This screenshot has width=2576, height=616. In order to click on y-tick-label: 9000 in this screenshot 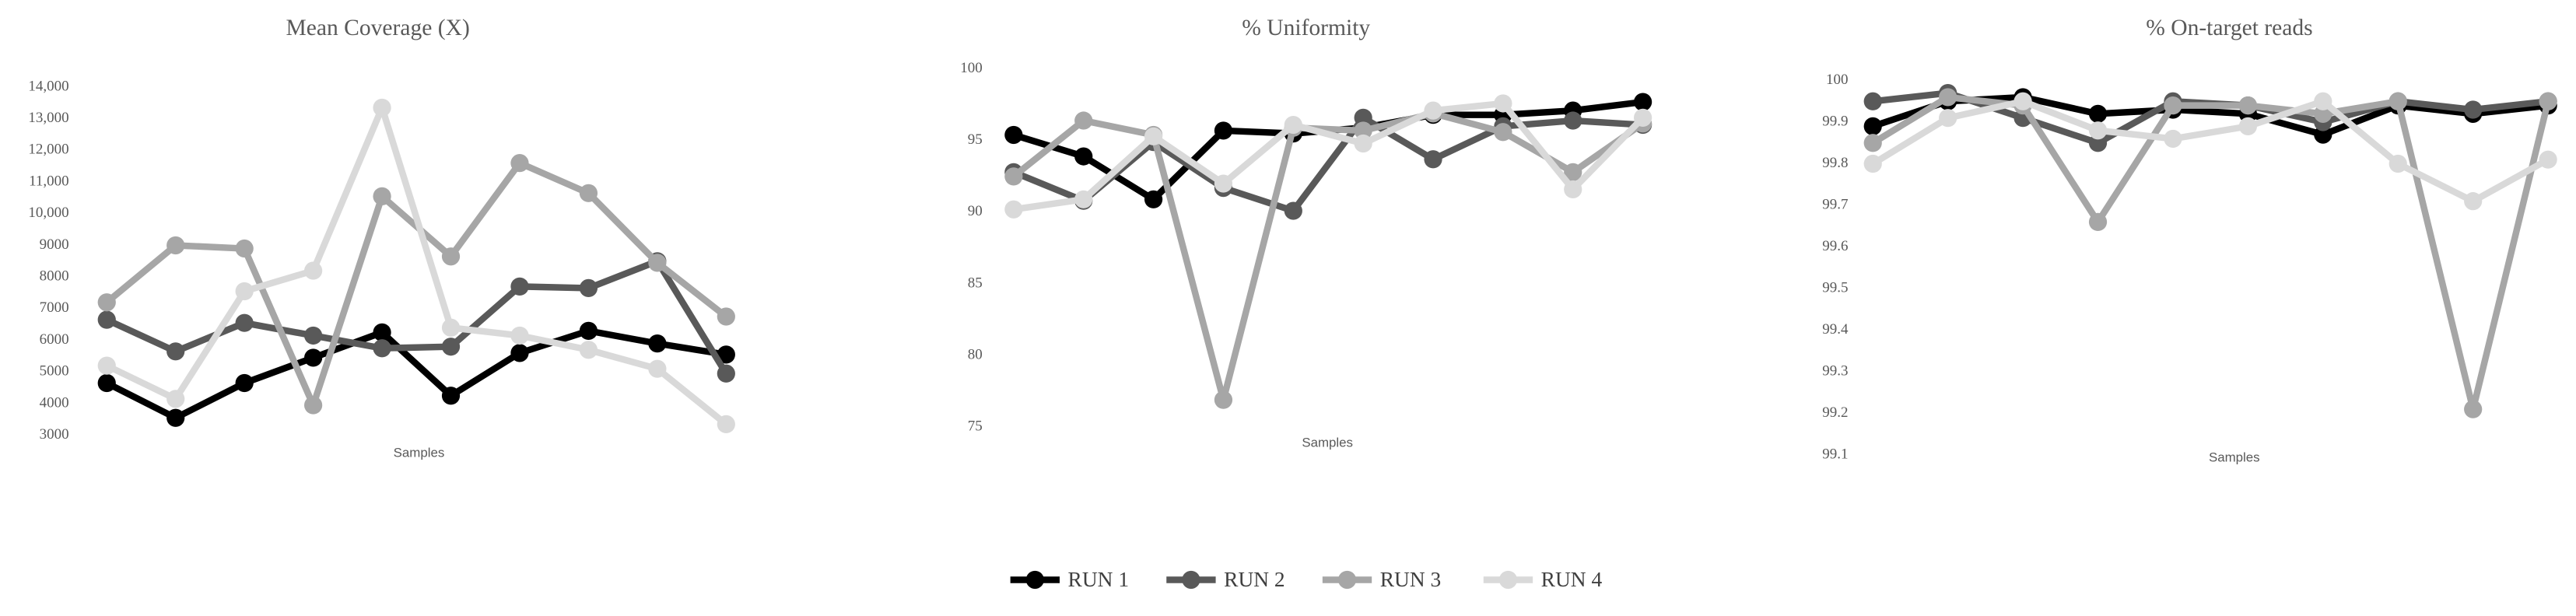, I will do `click(55, 245)`.